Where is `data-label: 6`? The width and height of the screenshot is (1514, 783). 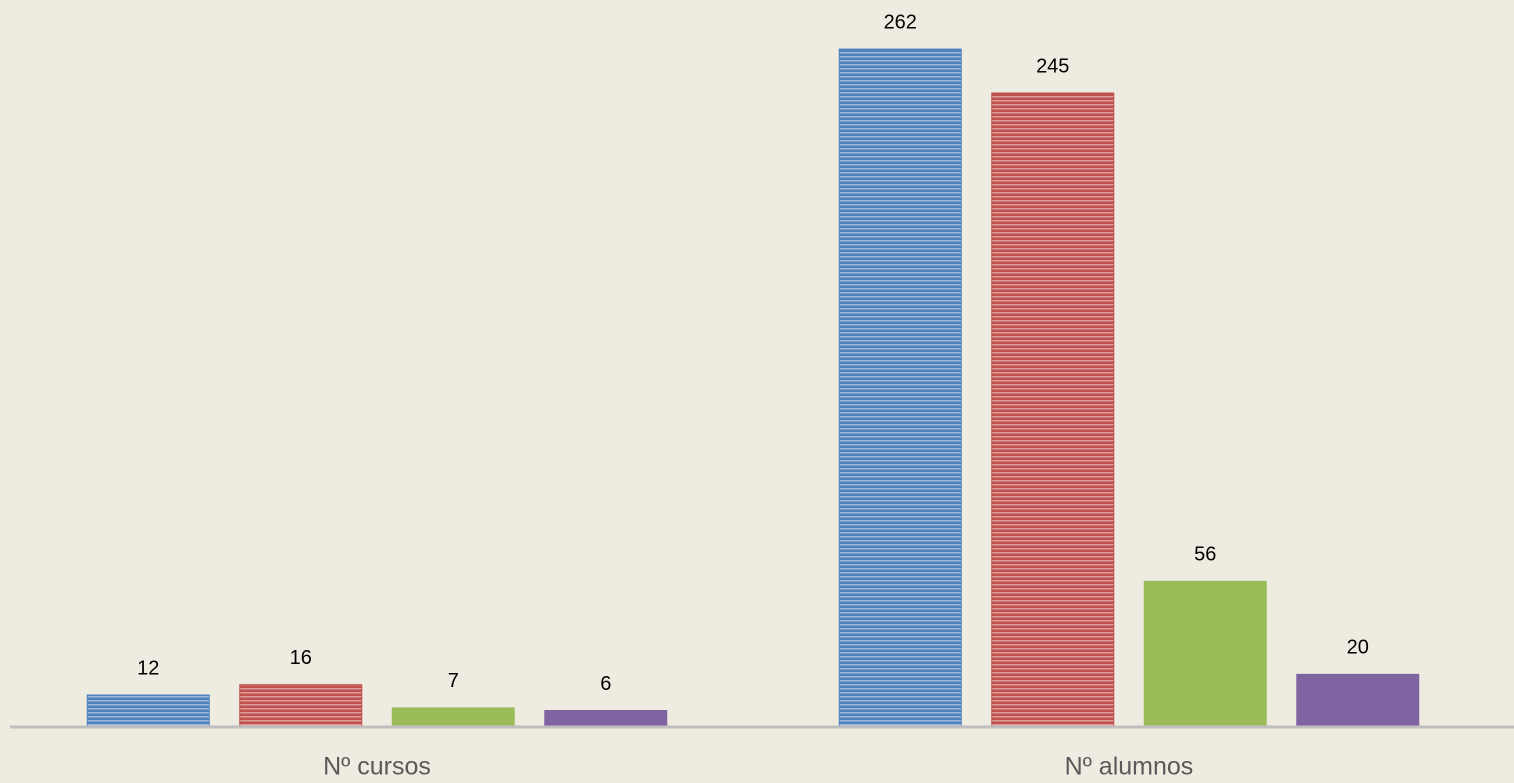
data-label: 6 is located at coordinates (605, 684).